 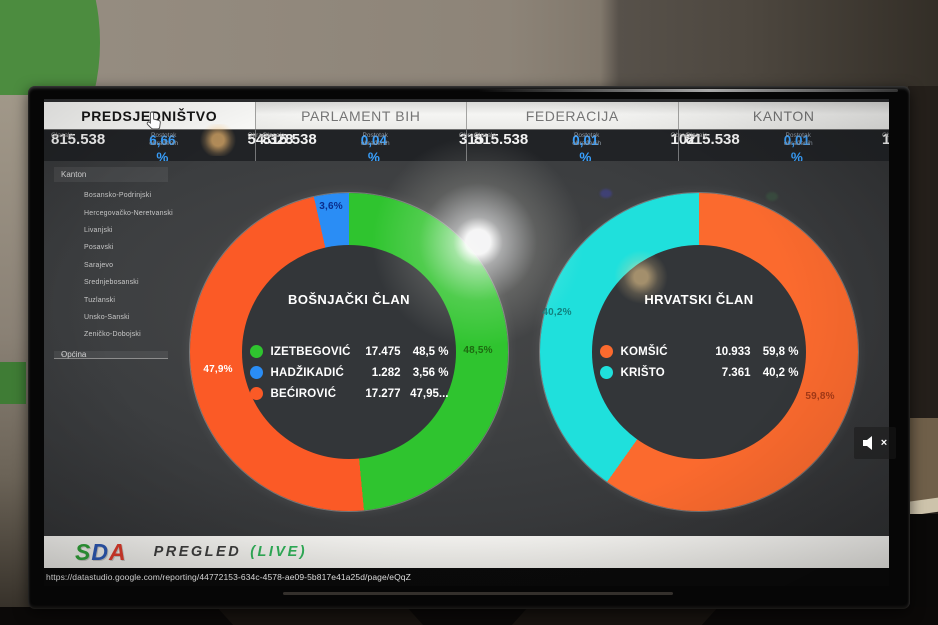 I want to click on legend-name: BEĆIROVIĆ, so click(x=303, y=393).